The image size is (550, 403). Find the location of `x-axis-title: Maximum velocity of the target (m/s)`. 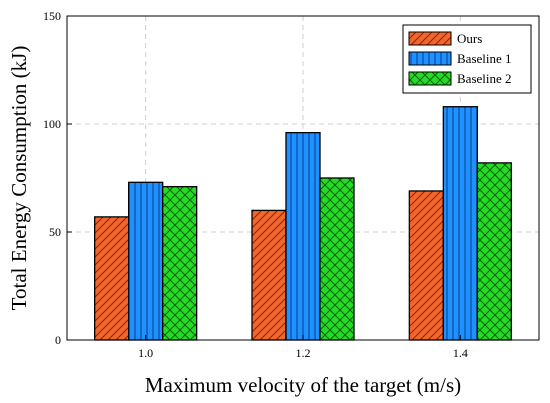

x-axis-title: Maximum velocity of the target (m/s) is located at coordinates (303, 385).